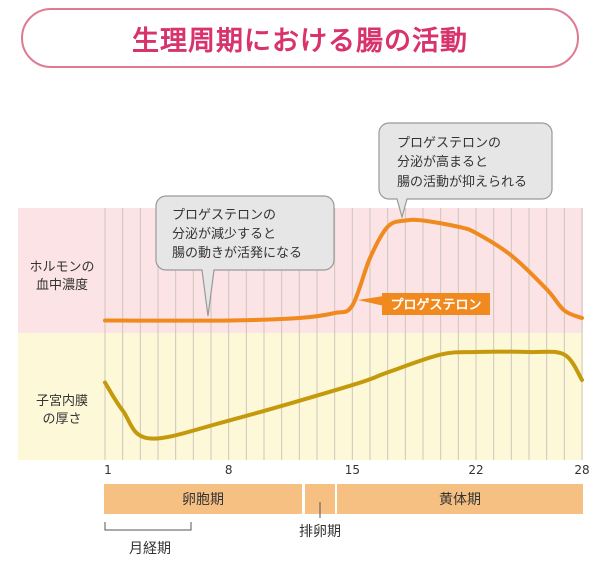 Image resolution: width=600 pixels, height=573 pixels. What do you see at coordinates (229, 470) in the screenshot?
I see `x-tick-label: 8` at bounding box center [229, 470].